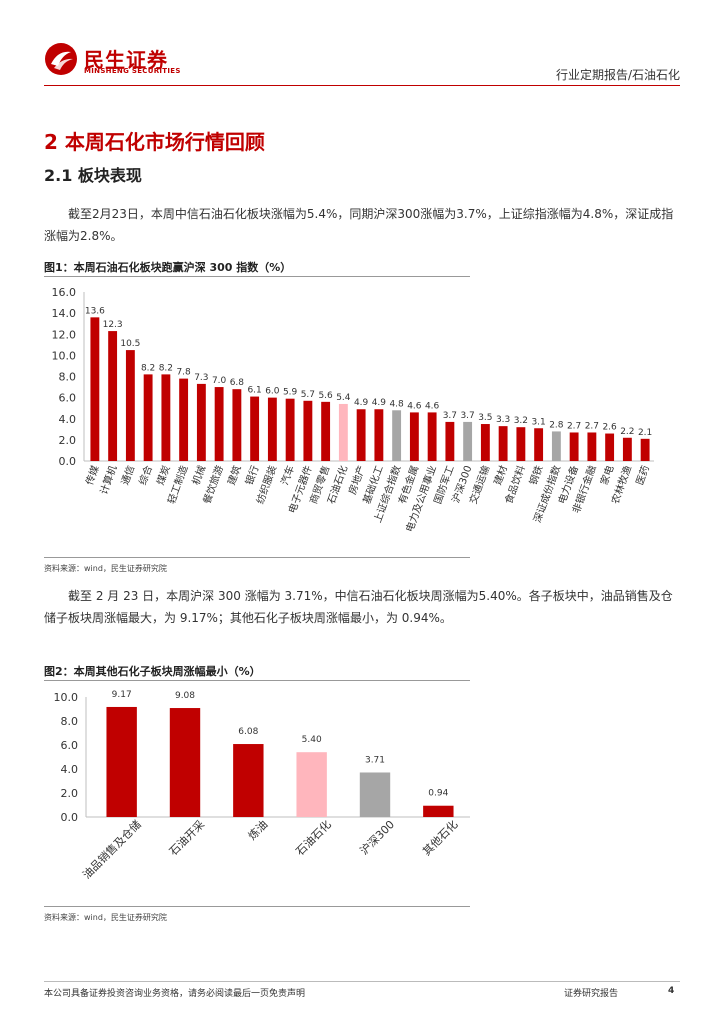 Image resolution: width=724 pixels, height=1024 pixels. Describe the element at coordinates (163, 475) in the screenshot. I see `x-tick-label: 煤炭` at that location.